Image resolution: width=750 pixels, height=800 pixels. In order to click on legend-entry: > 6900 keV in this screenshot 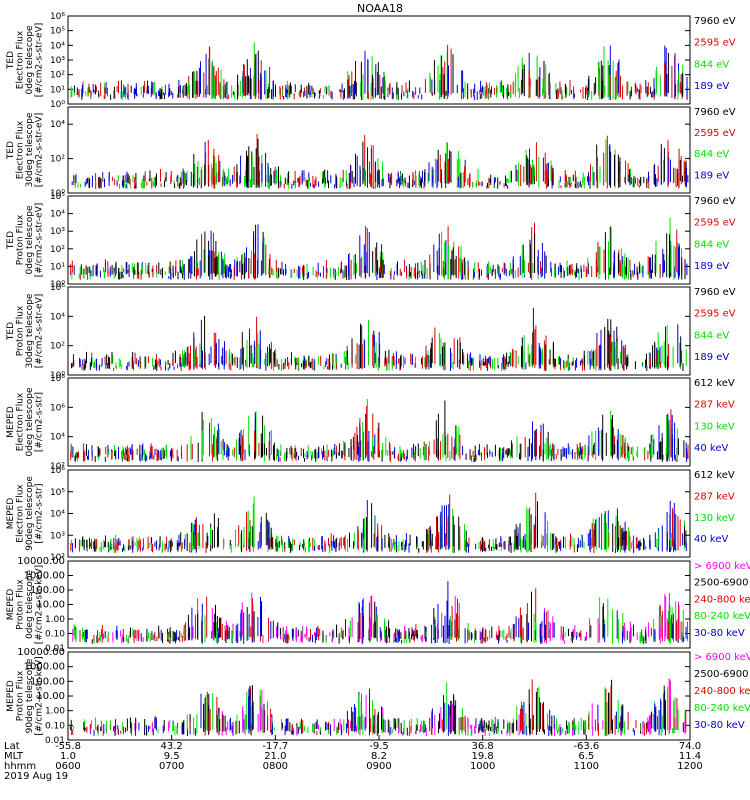, I will do `click(722, 657)`.